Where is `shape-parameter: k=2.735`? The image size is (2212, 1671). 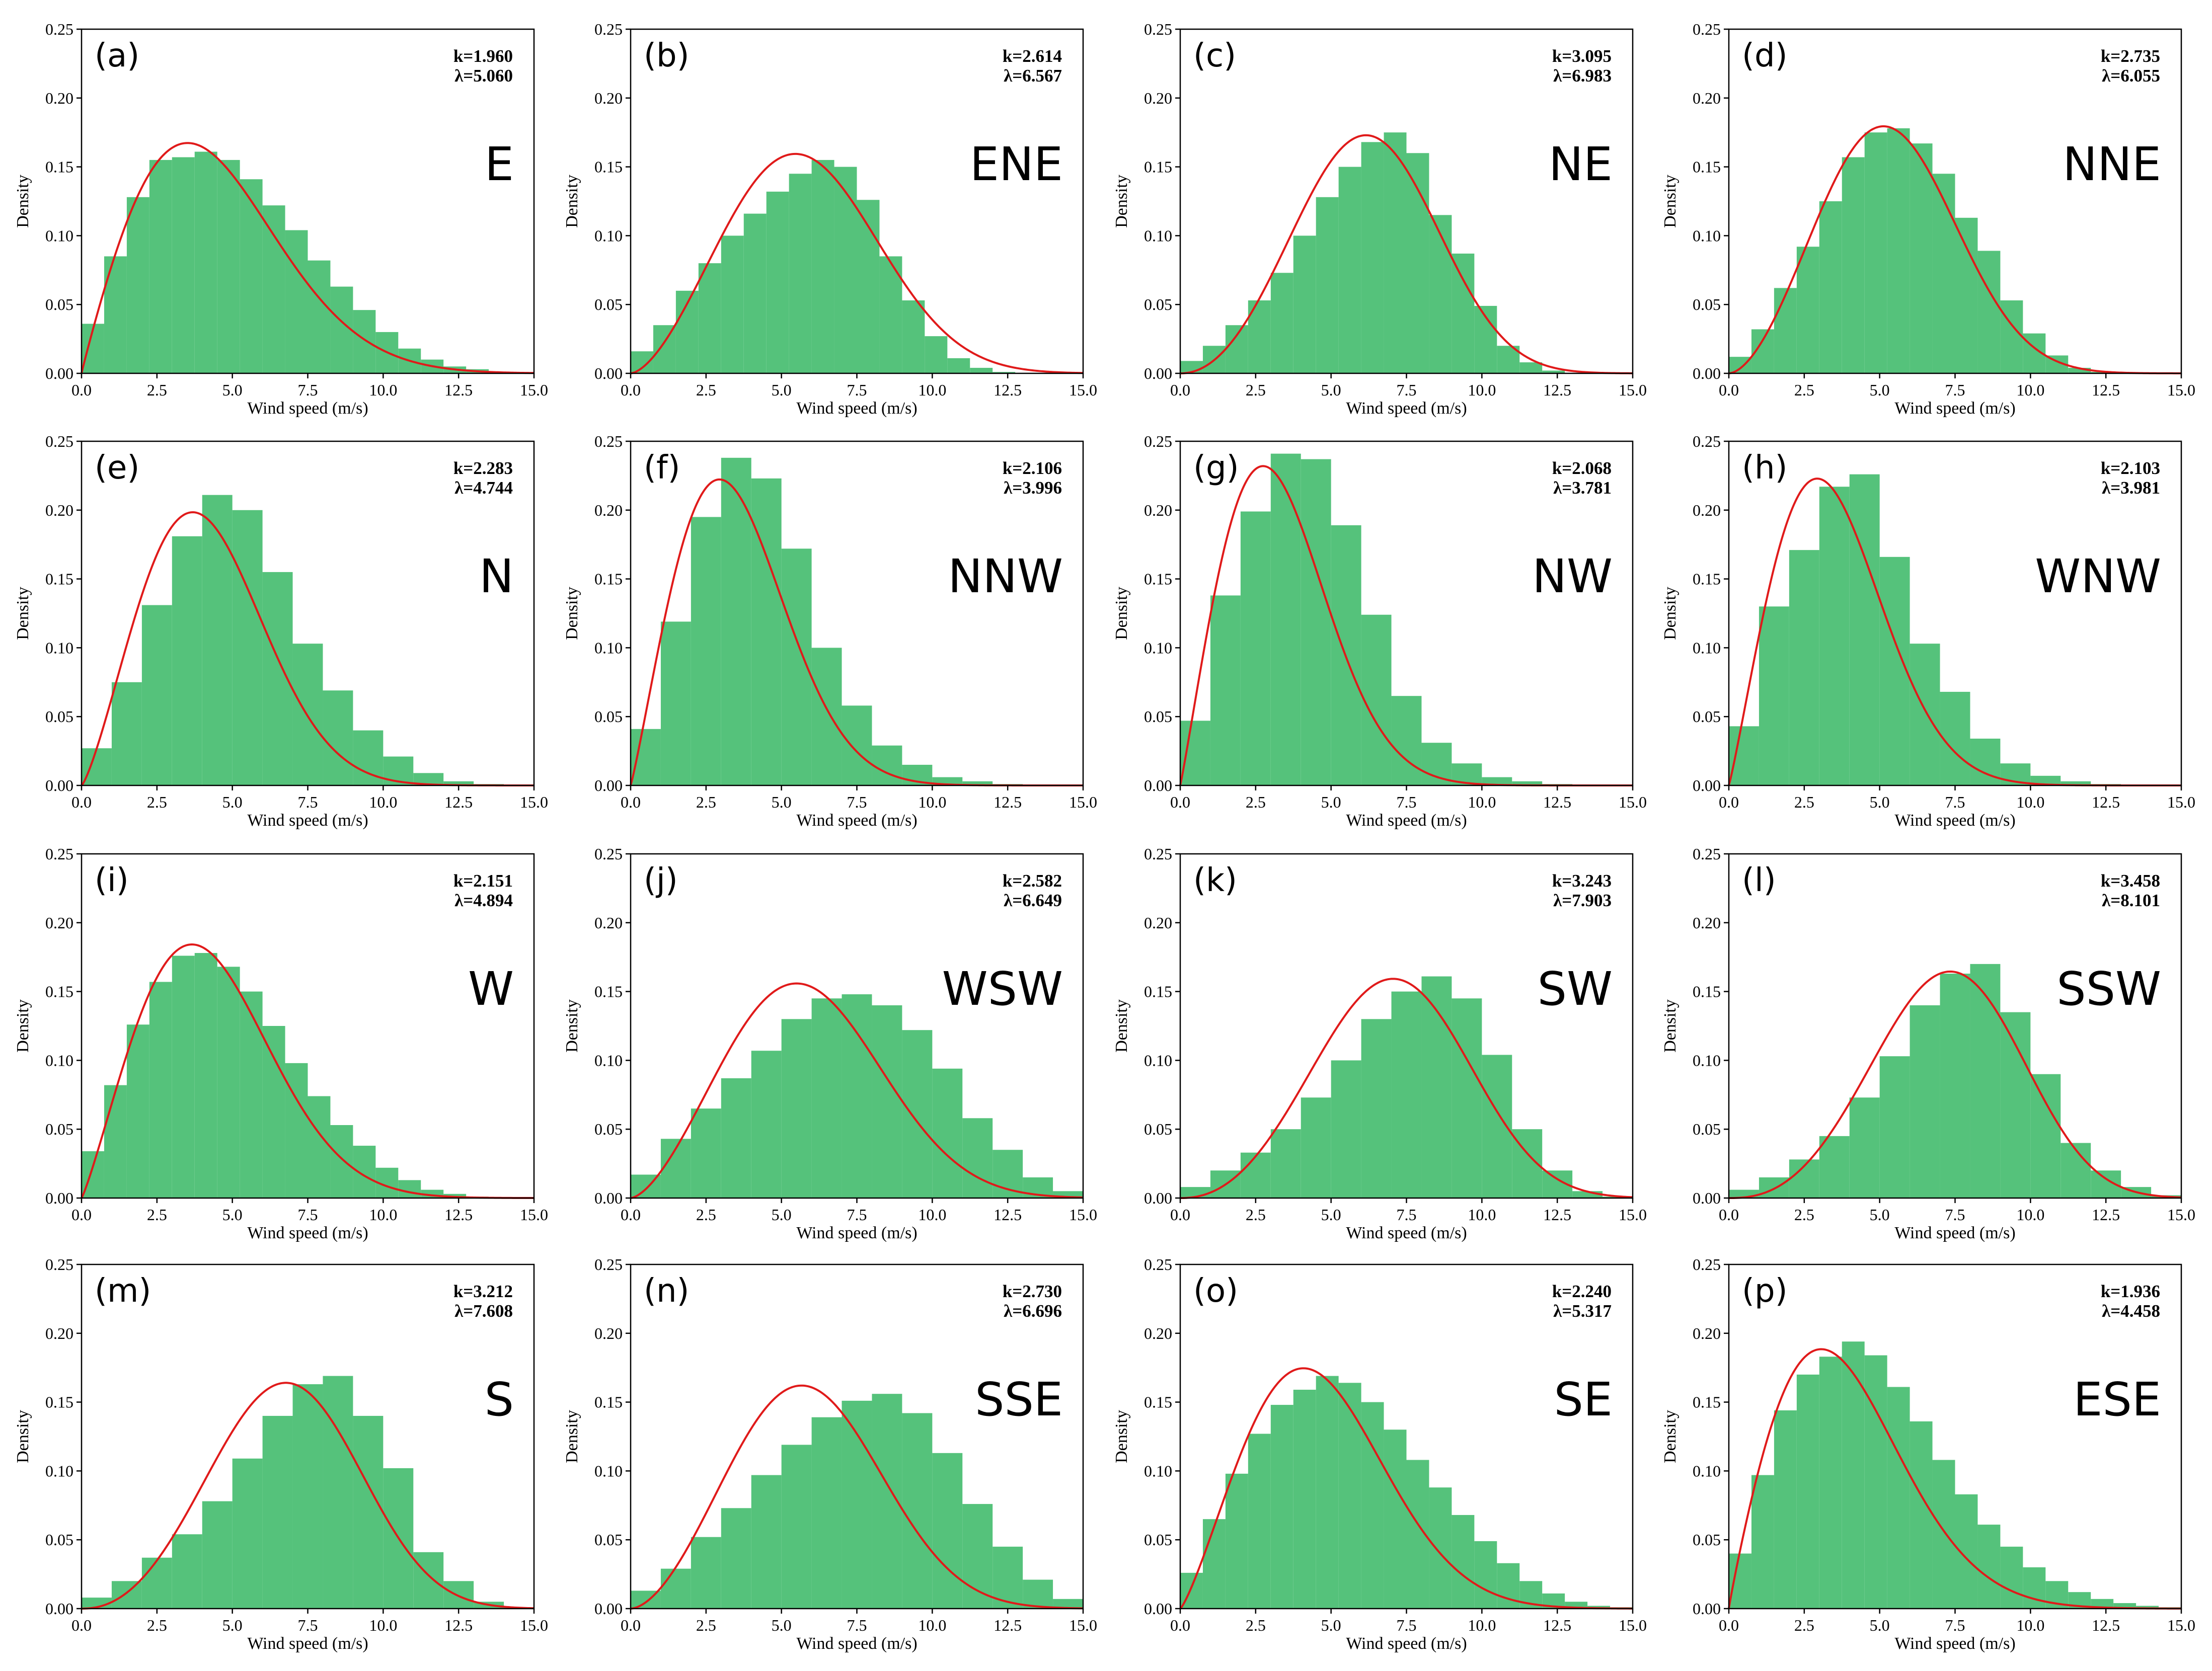 shape-parameter: k=2.735 is located at coordinates (2130, 56).